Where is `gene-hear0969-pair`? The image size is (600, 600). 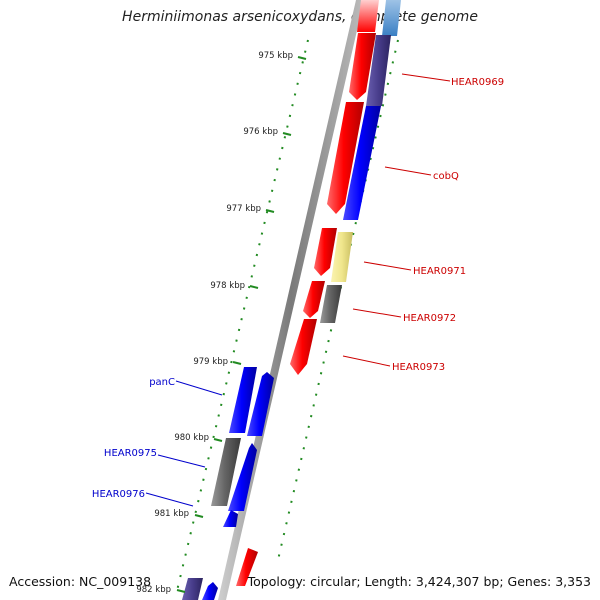
gene-hear0969-pair is located at coordinates (378, 70).